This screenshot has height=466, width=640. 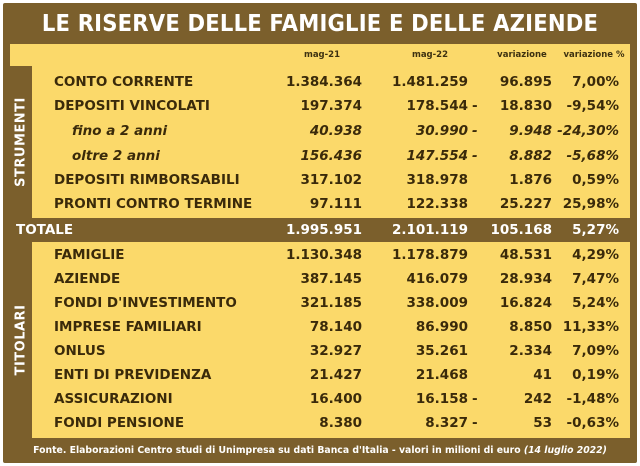 I want to click on table-row: FONDI PENSIONE 8.380 8.327 - 53 -0,63%, so click(x=331, y=423).